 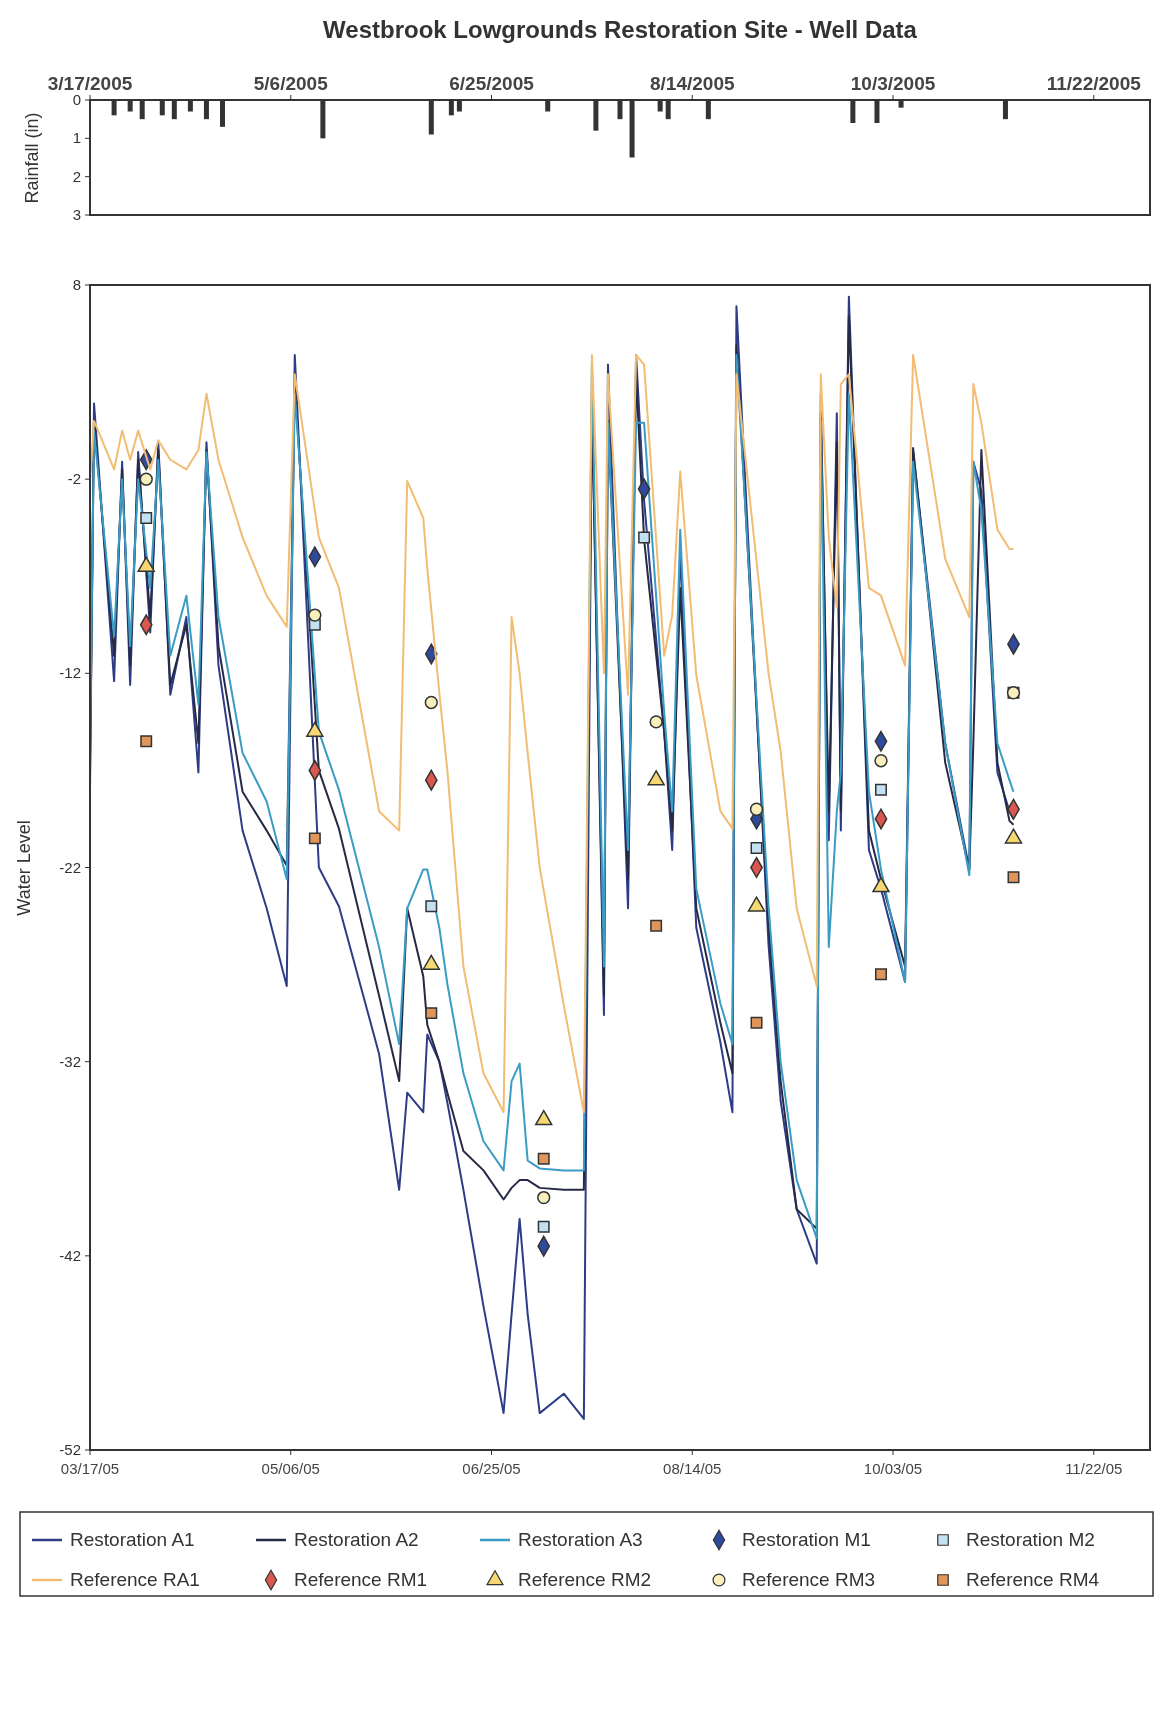 I want to click on y-tick-label: 2, so click(x=76, y=176).